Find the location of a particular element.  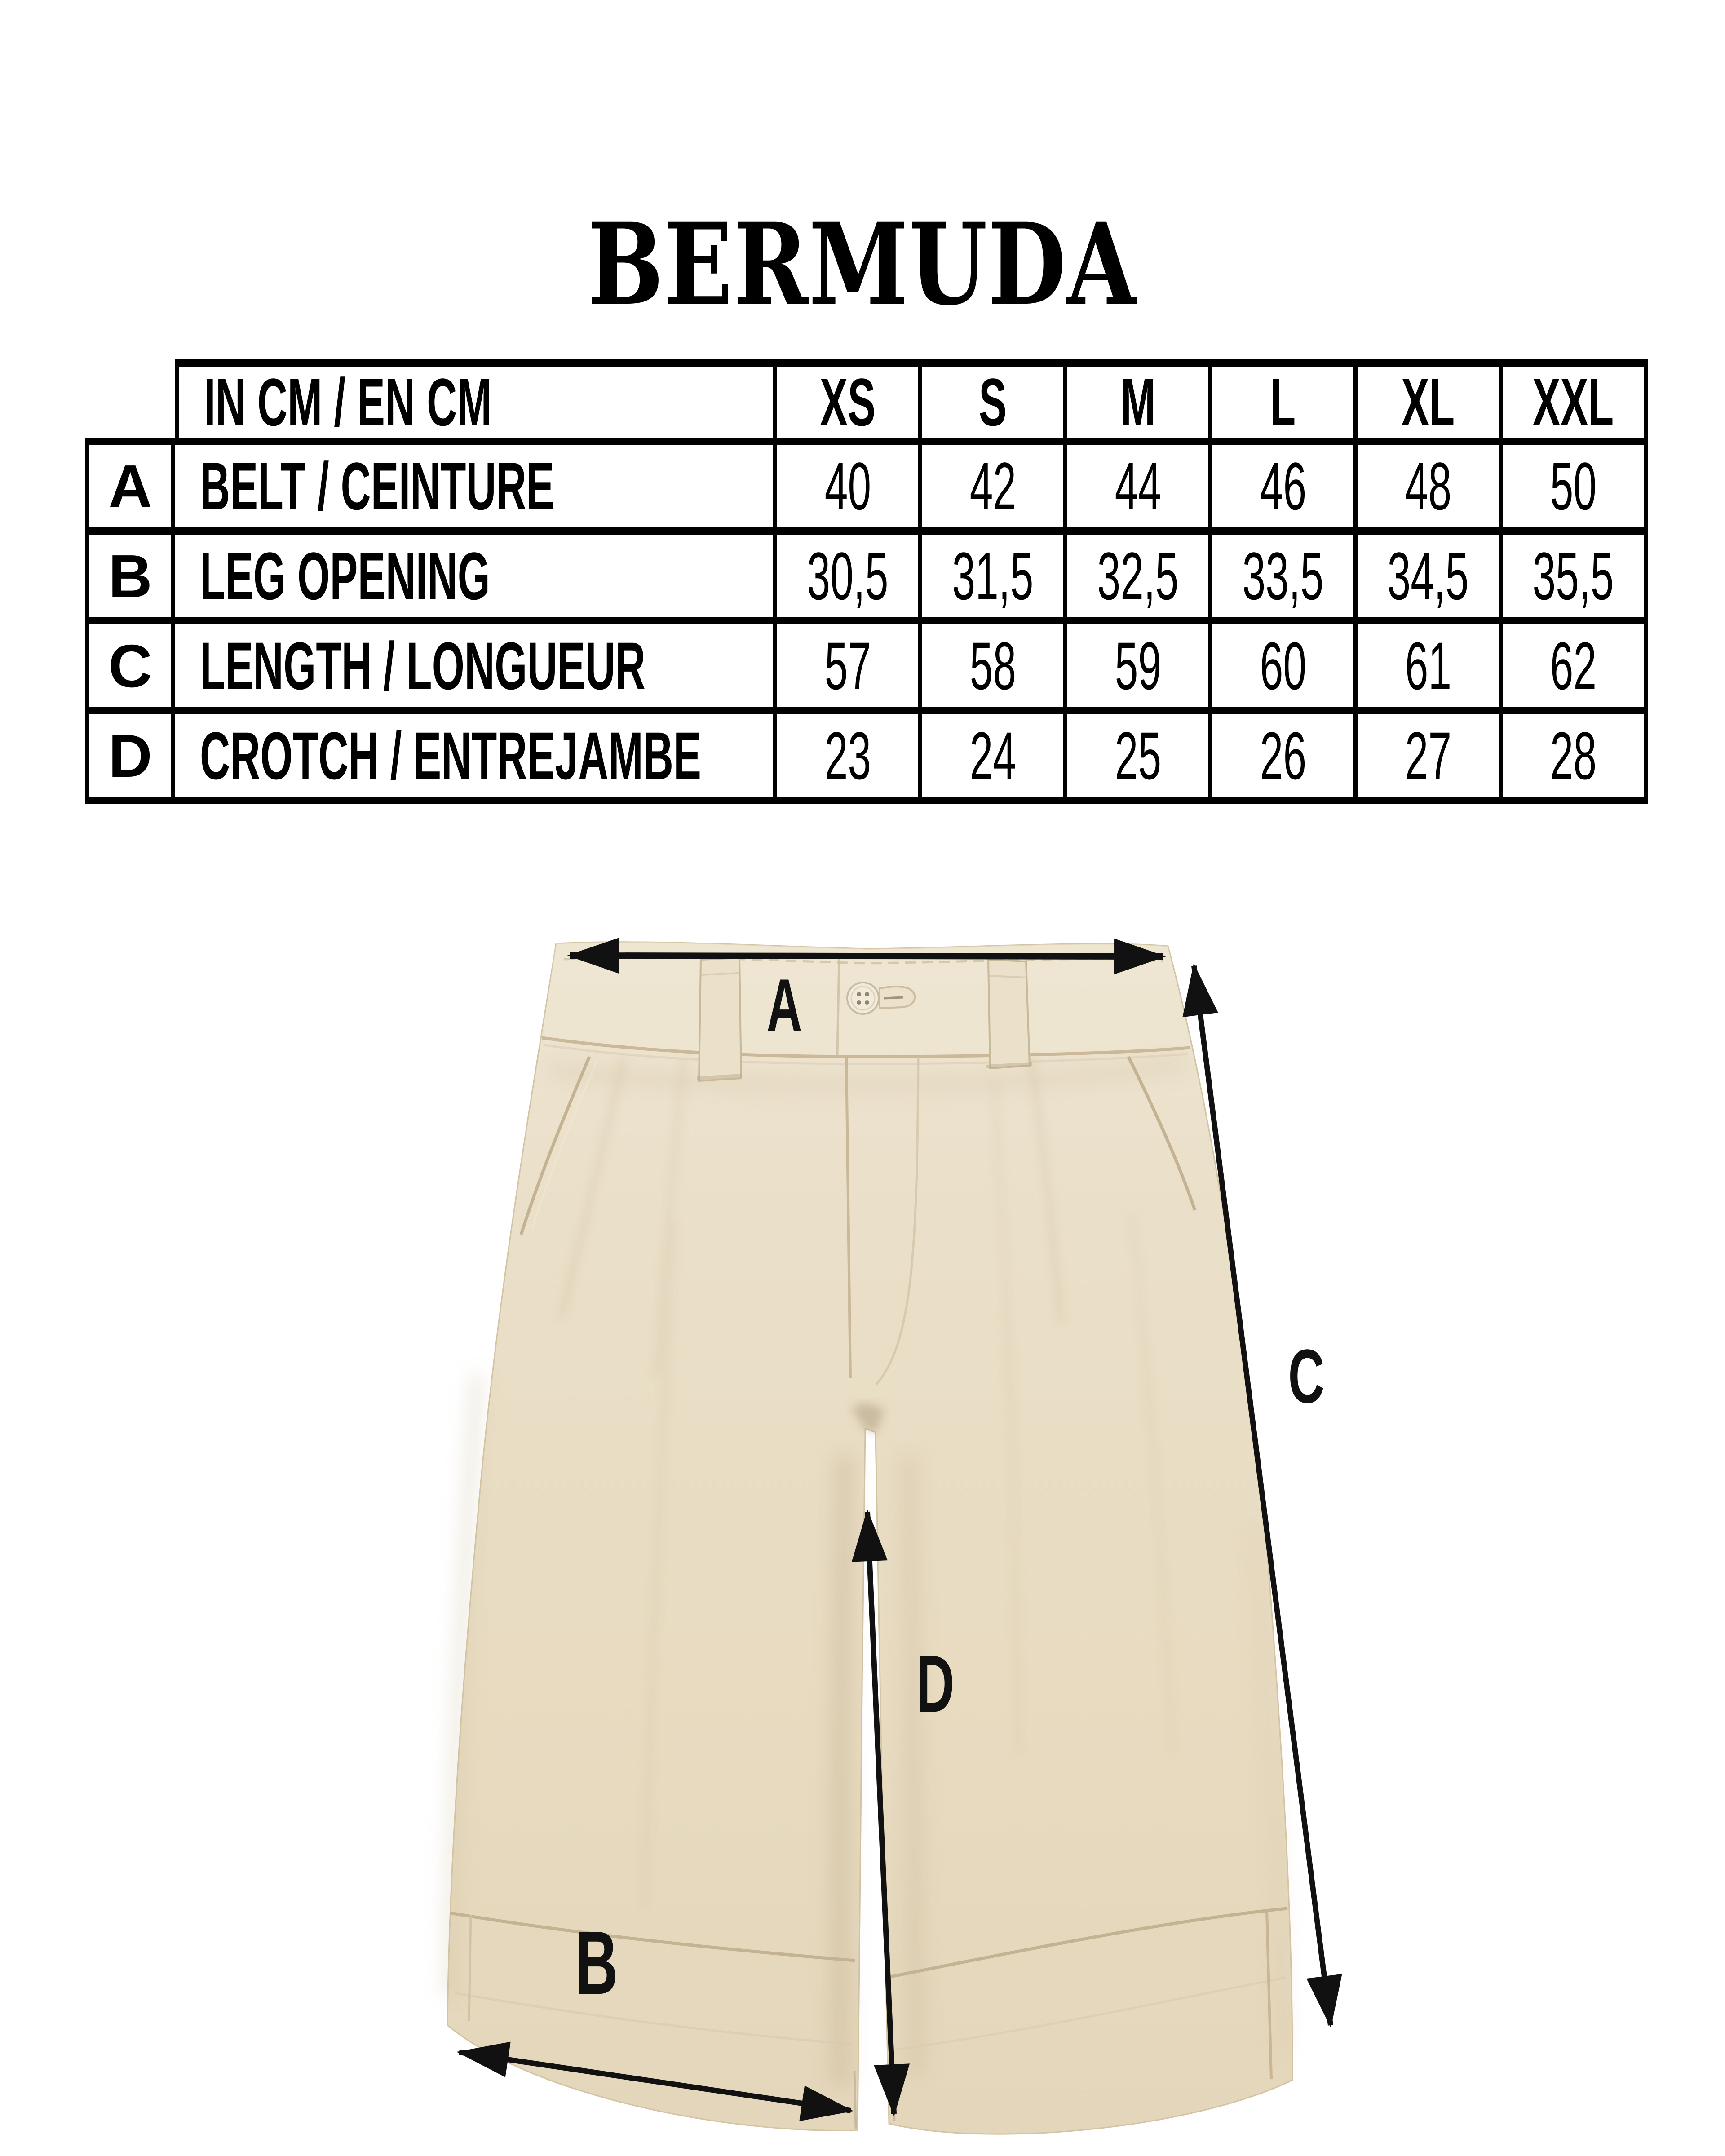

row-2-value-3: 60 is located at coordinates (1285, 669).